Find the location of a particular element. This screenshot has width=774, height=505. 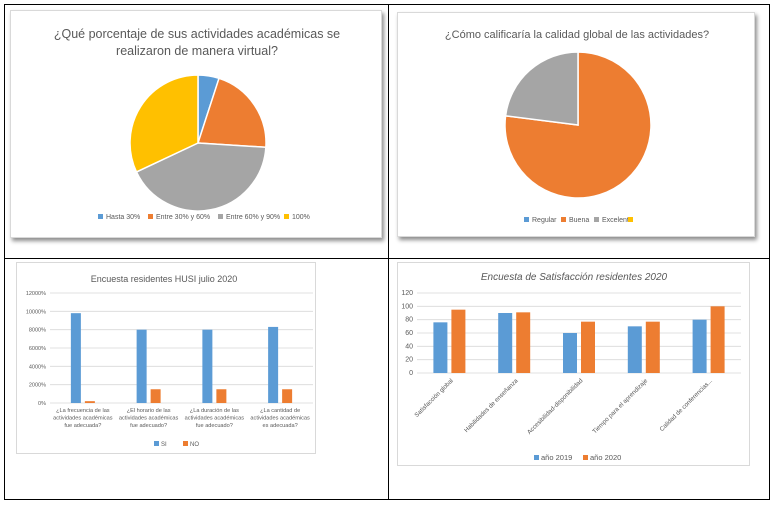

legend-label-a-o-2020: año 2020 is located at coordinates (605, 457).